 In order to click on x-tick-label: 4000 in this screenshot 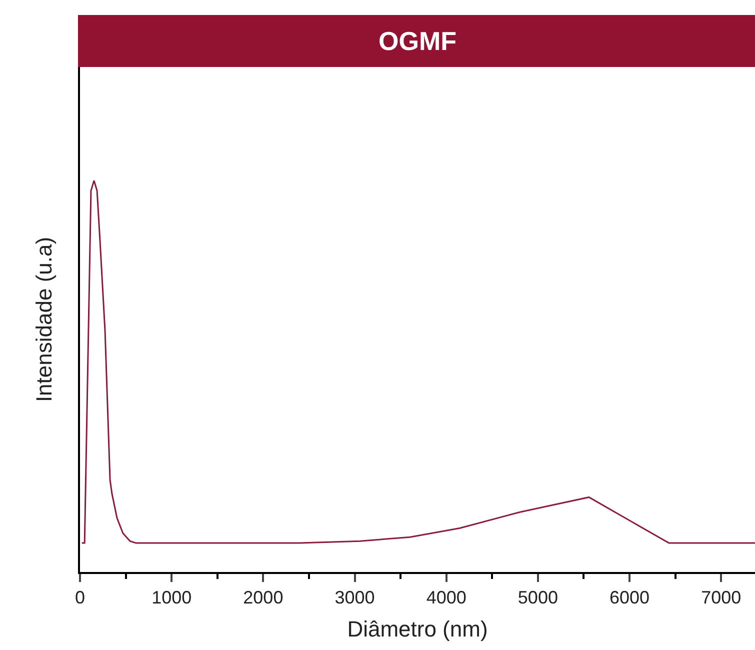, I will do `click(446, 597)`.